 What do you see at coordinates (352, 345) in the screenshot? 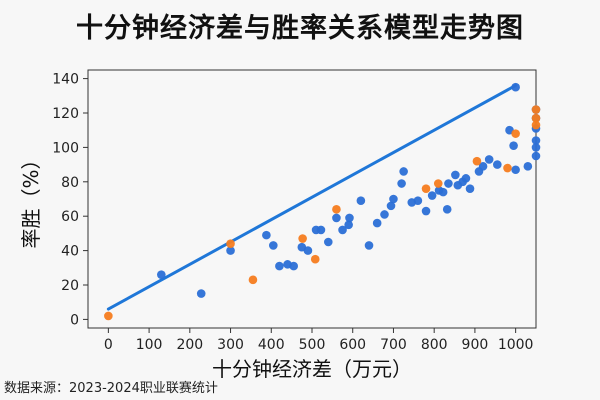
I see `x-tick-label: 600` at bounding box center [352, 345].